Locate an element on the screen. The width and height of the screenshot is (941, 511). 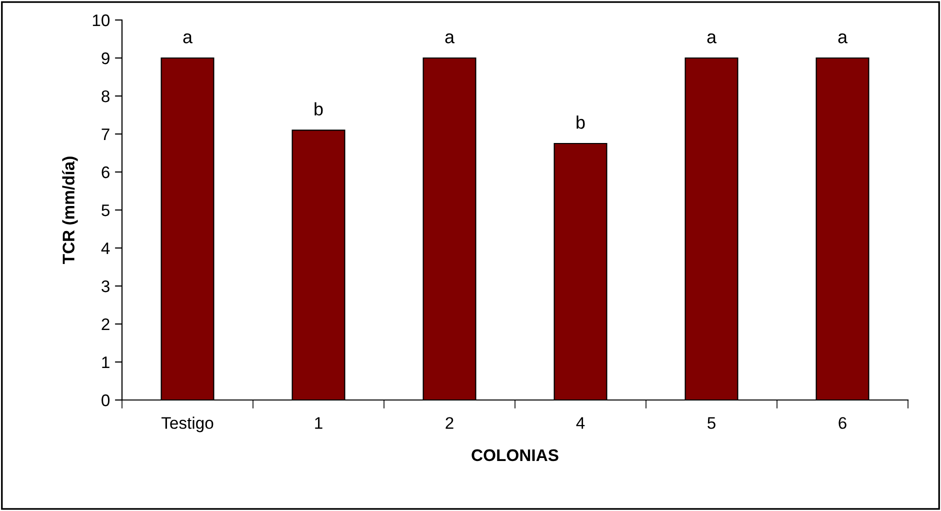
x-tick-label: 2 is located at coordinates (450, 423).